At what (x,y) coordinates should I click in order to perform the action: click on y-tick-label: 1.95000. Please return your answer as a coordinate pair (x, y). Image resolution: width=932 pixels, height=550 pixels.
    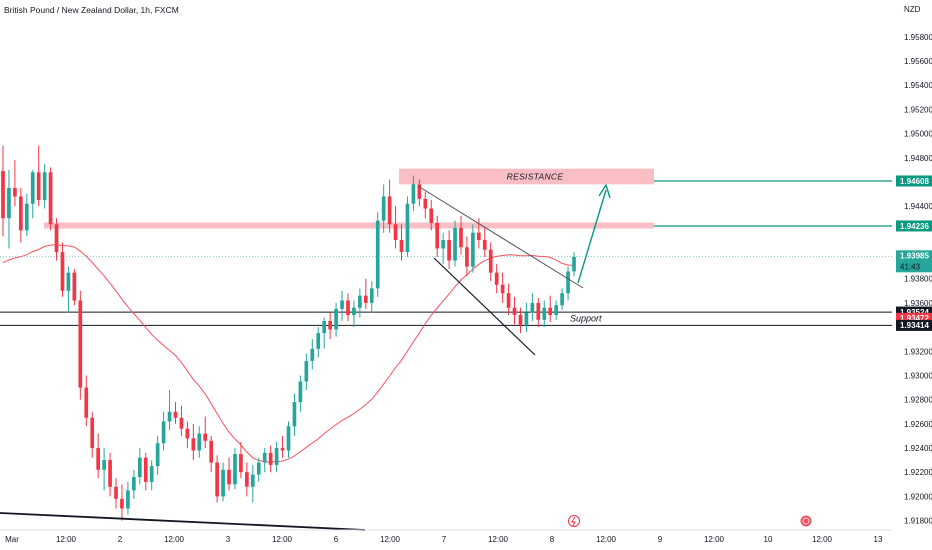
    Looking at the image, I should click on (918, 134).